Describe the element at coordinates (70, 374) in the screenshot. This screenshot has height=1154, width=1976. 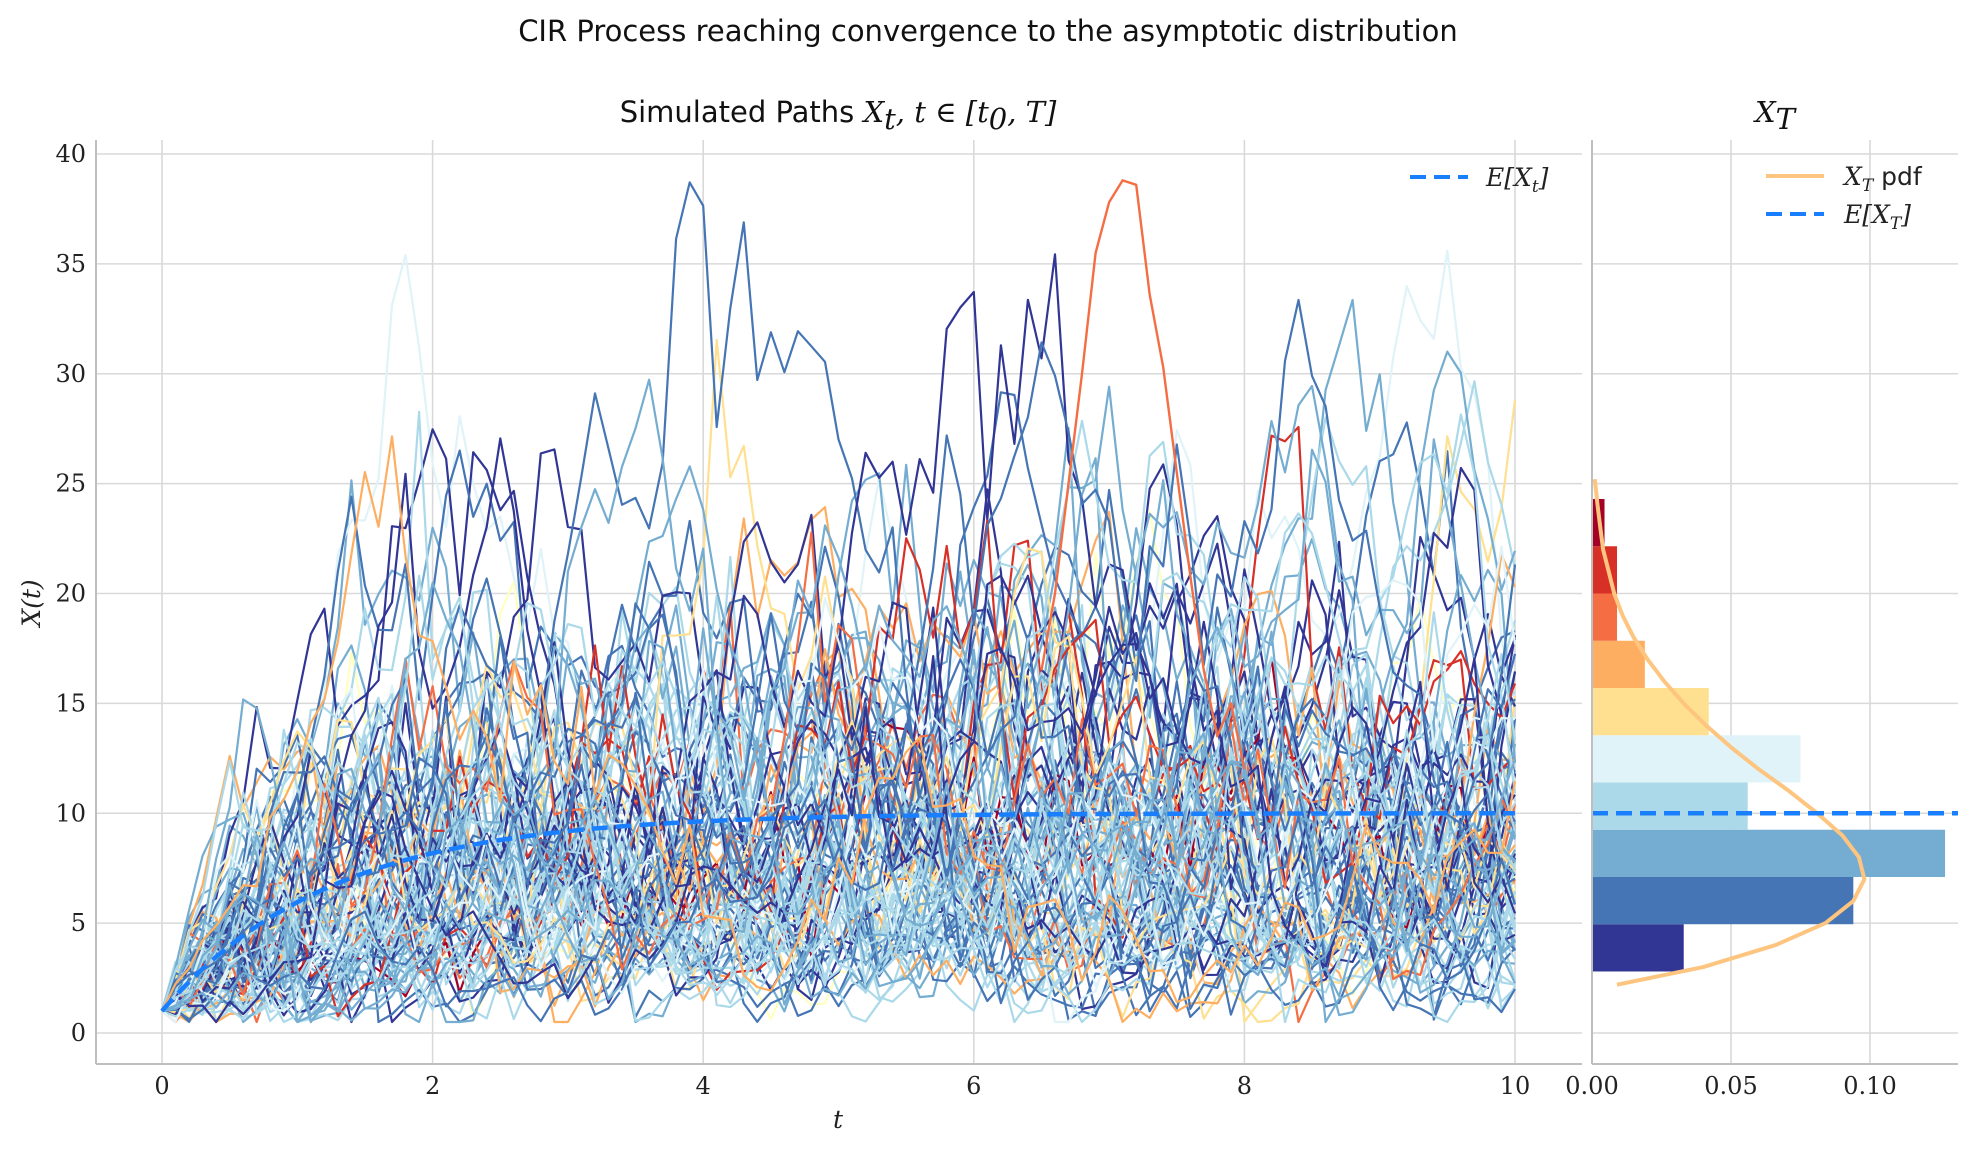
I see `y-tick-label: 30` at that location.